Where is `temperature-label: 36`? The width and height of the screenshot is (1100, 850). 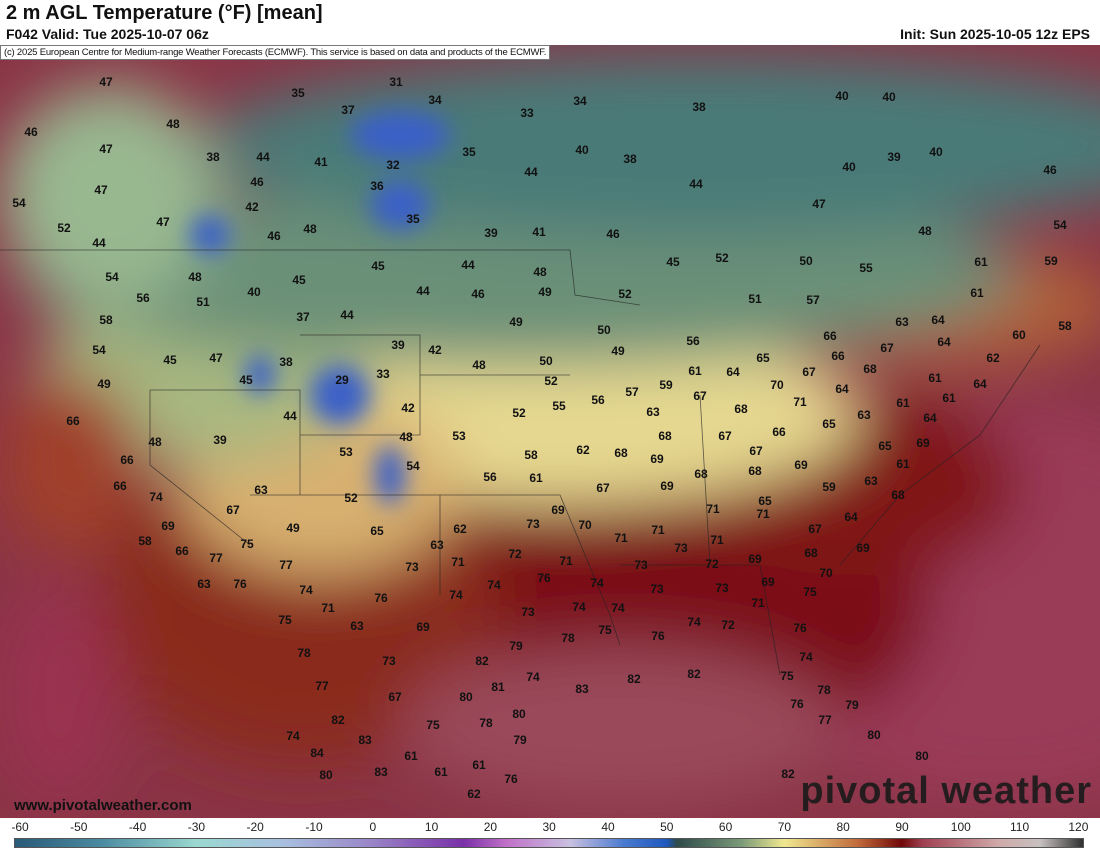
temperature-label: 36 is located at coordinates (377, 186).